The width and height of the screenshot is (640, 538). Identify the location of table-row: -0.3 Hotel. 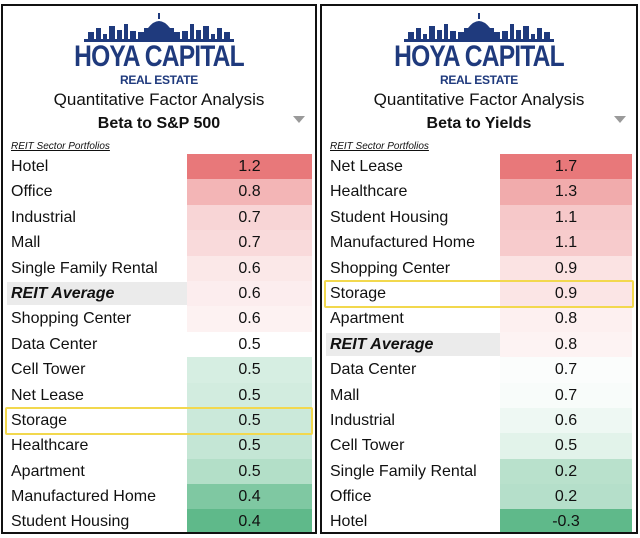
(479, 520).